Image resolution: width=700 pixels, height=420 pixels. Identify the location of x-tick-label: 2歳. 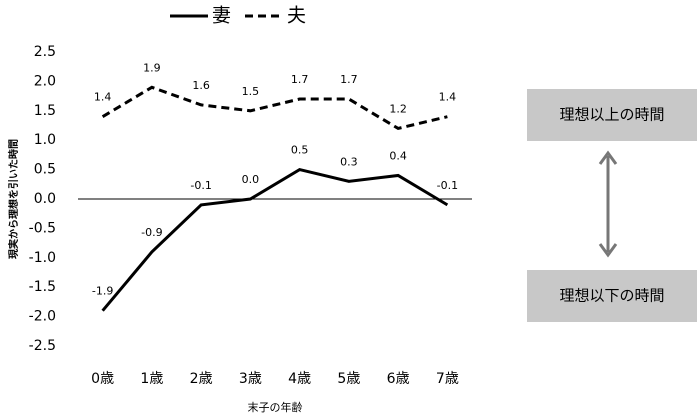
(201, 379).